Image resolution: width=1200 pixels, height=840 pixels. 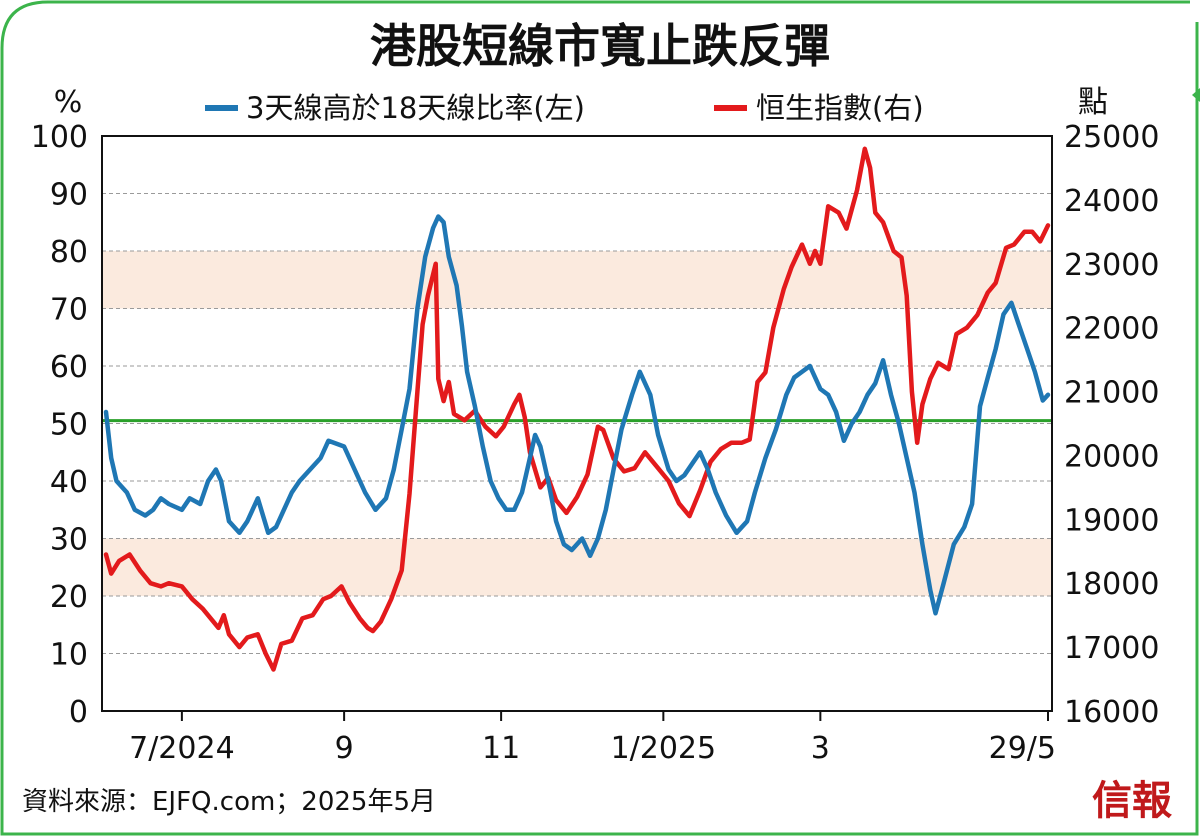 What do you see at coordinates (1111, 520) in the screenshot?
I see `right-tick-label: 19000` at bounding box center [1111, 520].